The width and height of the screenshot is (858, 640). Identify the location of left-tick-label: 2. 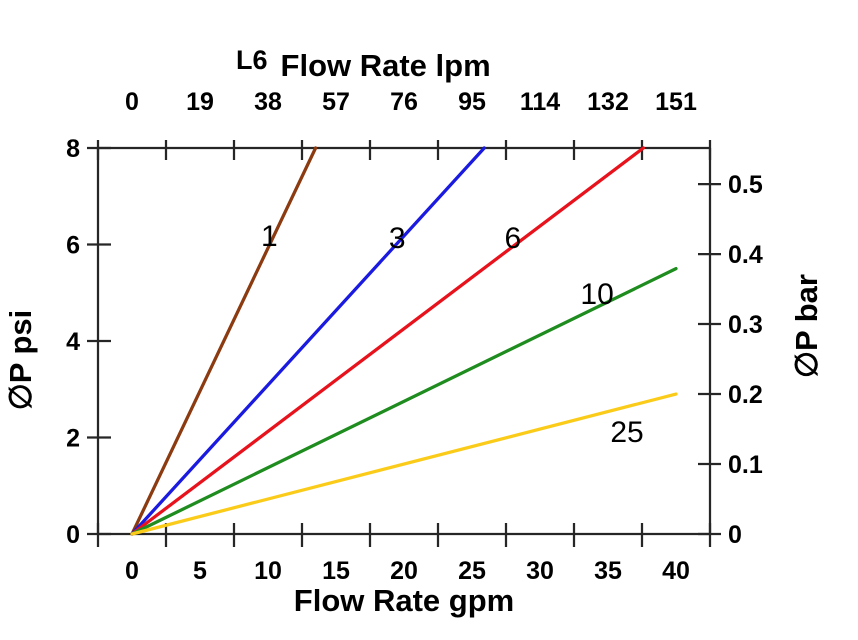
(73, 439).